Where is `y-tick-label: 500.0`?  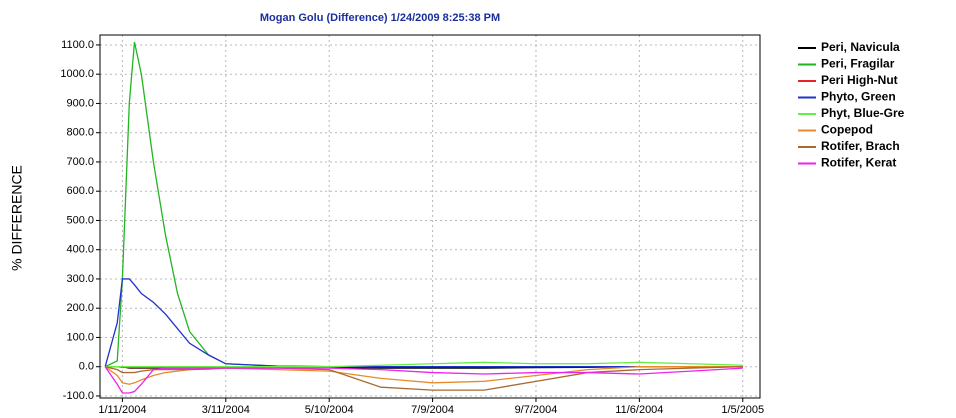 y-tick-label: 500.0 is located at coordinates (80, 220).